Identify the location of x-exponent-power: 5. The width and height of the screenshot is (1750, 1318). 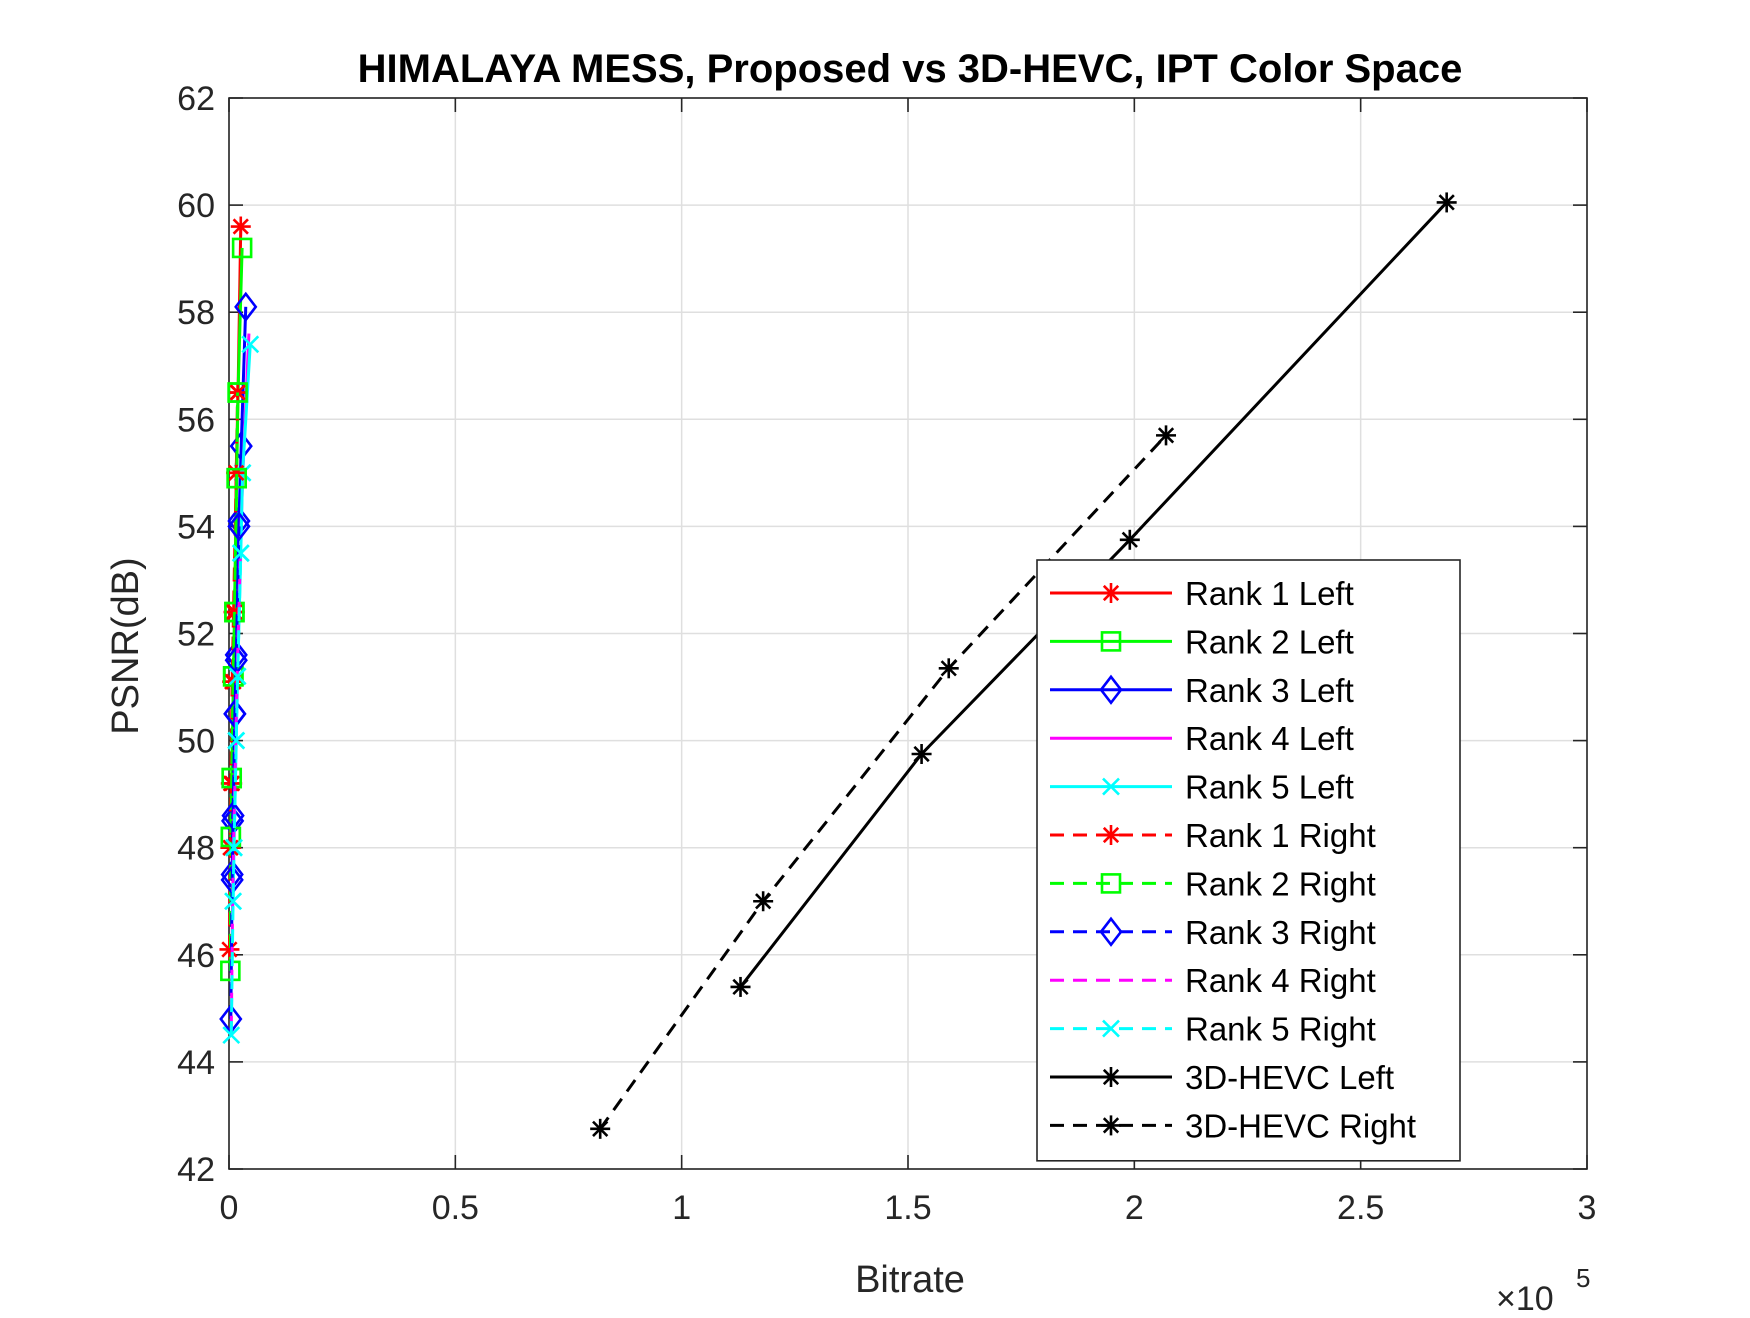
(1583, 1278).